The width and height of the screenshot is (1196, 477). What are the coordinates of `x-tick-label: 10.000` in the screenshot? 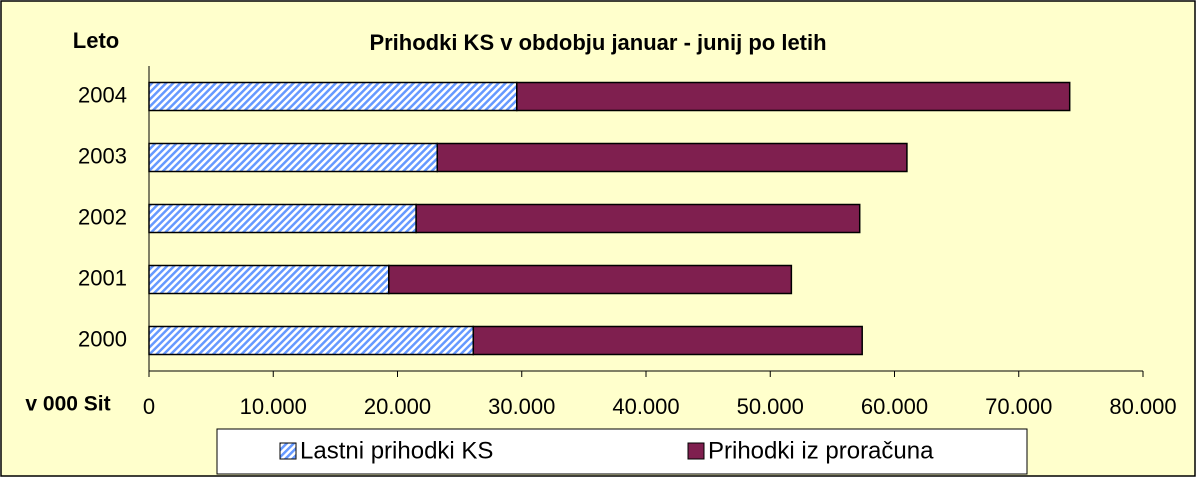 It's located at (273, 406).